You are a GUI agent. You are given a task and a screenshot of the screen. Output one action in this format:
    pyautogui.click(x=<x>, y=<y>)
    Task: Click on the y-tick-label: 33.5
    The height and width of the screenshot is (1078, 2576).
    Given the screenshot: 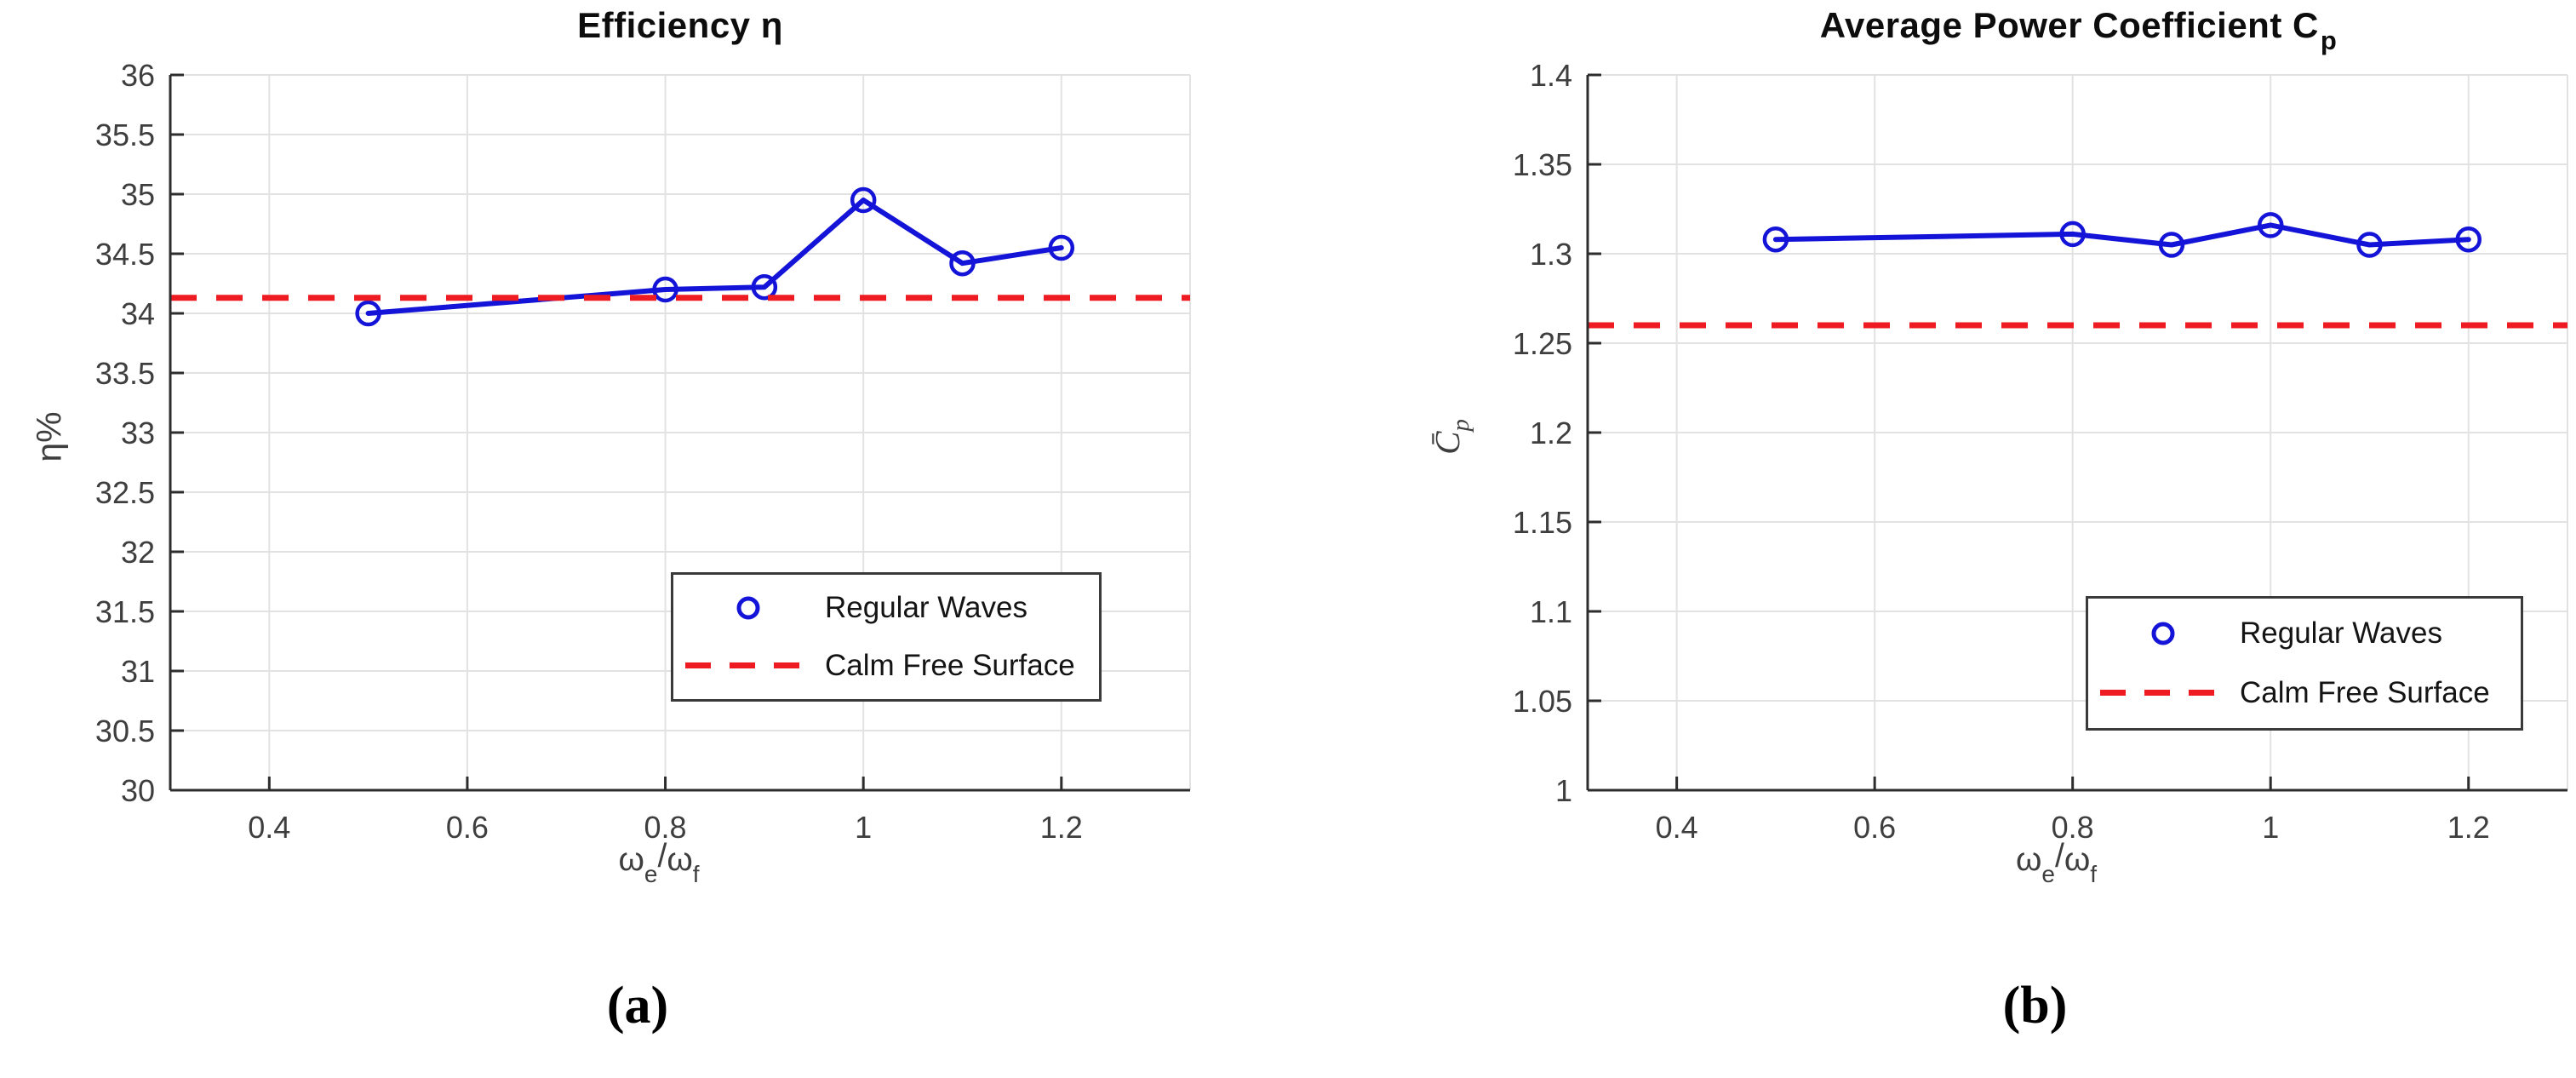 What is the action you would take?
    pyautogui.click(x=125, y=373)
    